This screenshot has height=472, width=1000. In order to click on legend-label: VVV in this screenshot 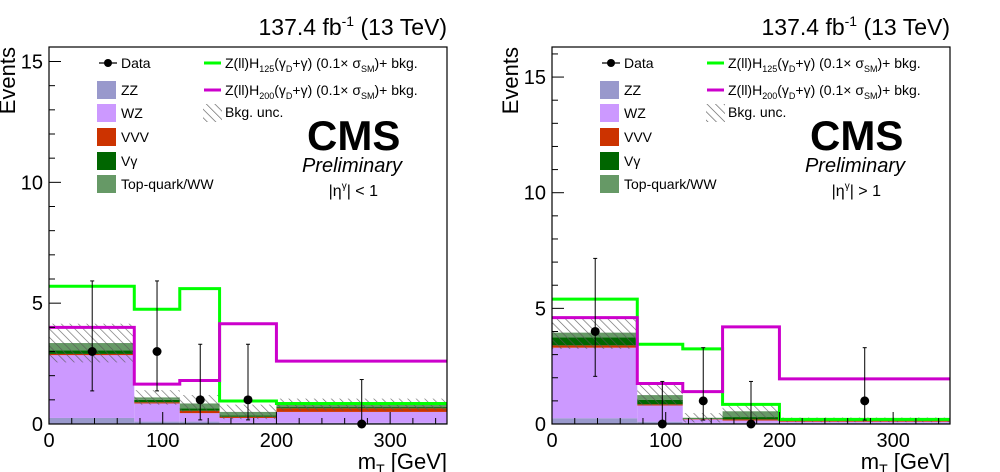, I will do `click(638, 137)`.